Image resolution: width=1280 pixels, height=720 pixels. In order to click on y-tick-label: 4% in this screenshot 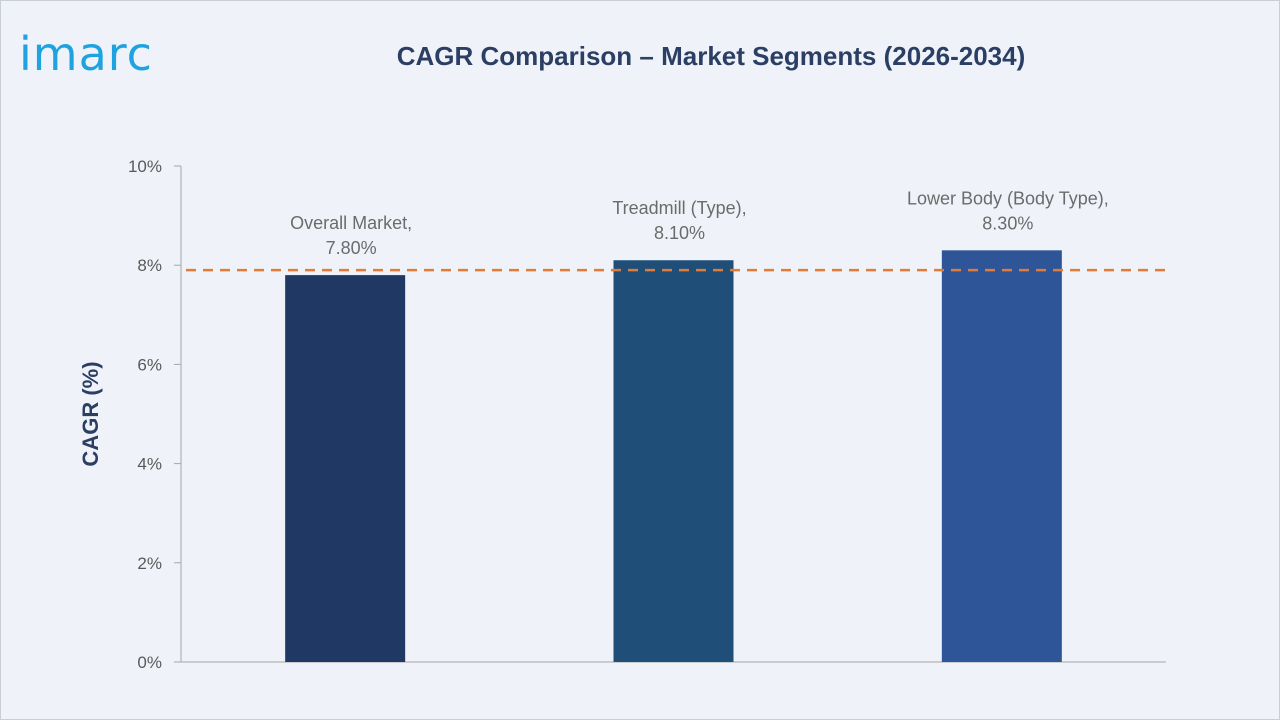, I will do `click(149, 464)`.